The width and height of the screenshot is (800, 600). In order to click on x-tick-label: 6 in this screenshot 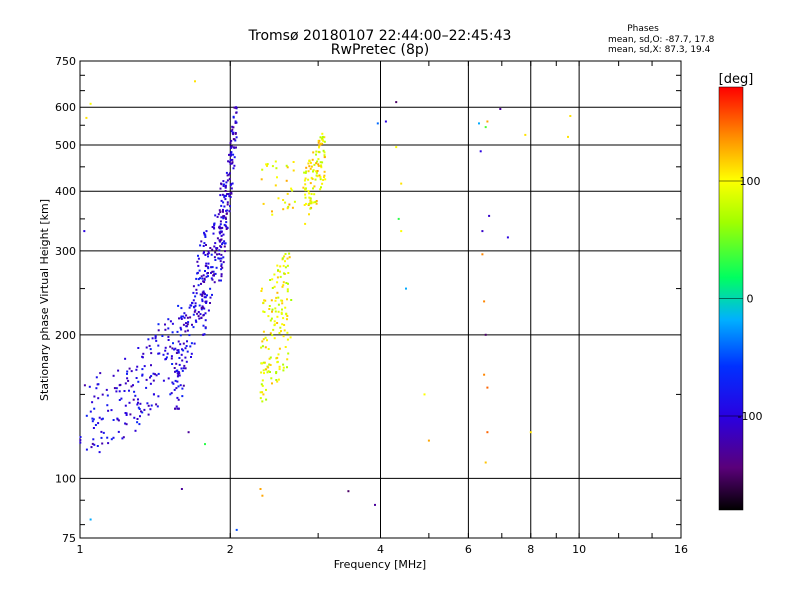, I will do `click(468, 549)`.